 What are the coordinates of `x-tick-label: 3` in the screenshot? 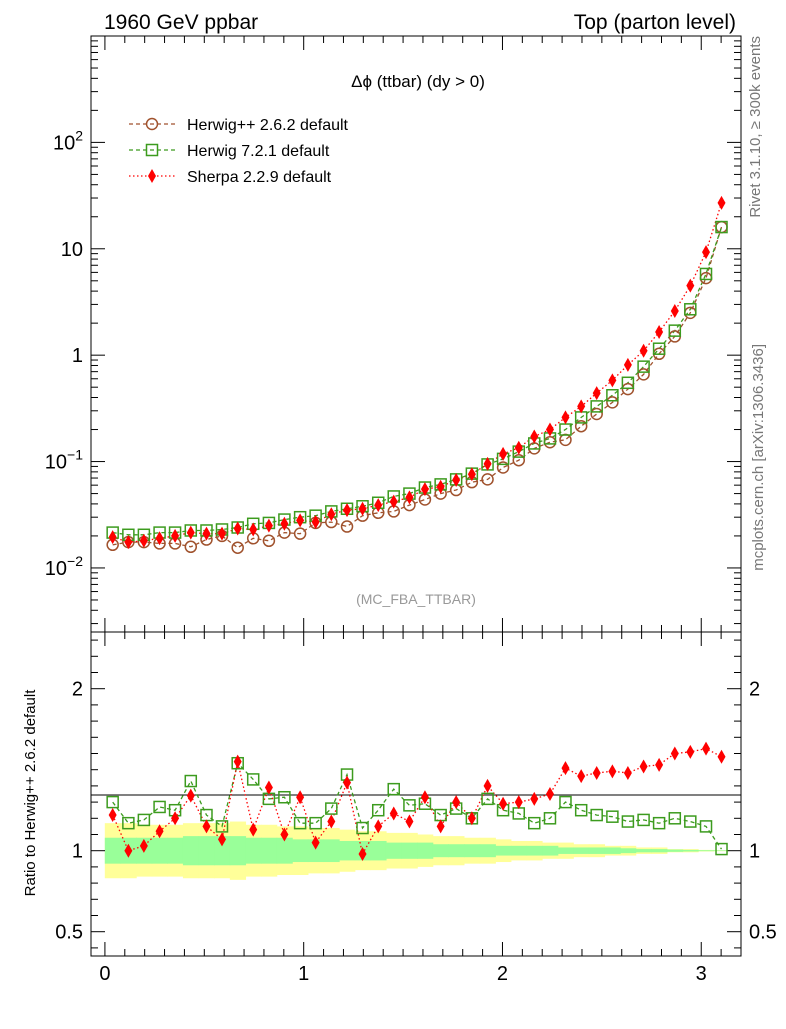 It's located at (701, 974).